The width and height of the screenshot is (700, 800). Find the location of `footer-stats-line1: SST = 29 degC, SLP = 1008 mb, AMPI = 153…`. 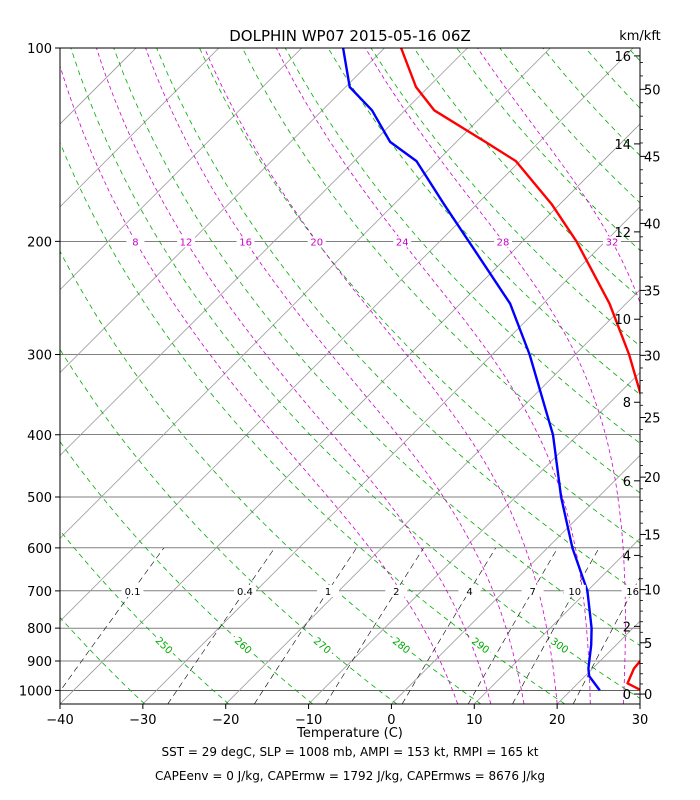

footer-stats-line1: SST = 29 degC, SLP = 1008 mb, AMPI = 153… is located at coordinates (350, 752).